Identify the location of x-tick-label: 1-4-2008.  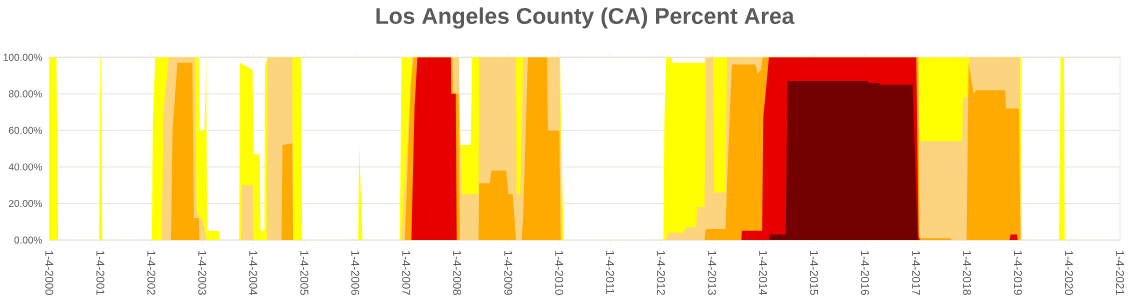
(457, 272).